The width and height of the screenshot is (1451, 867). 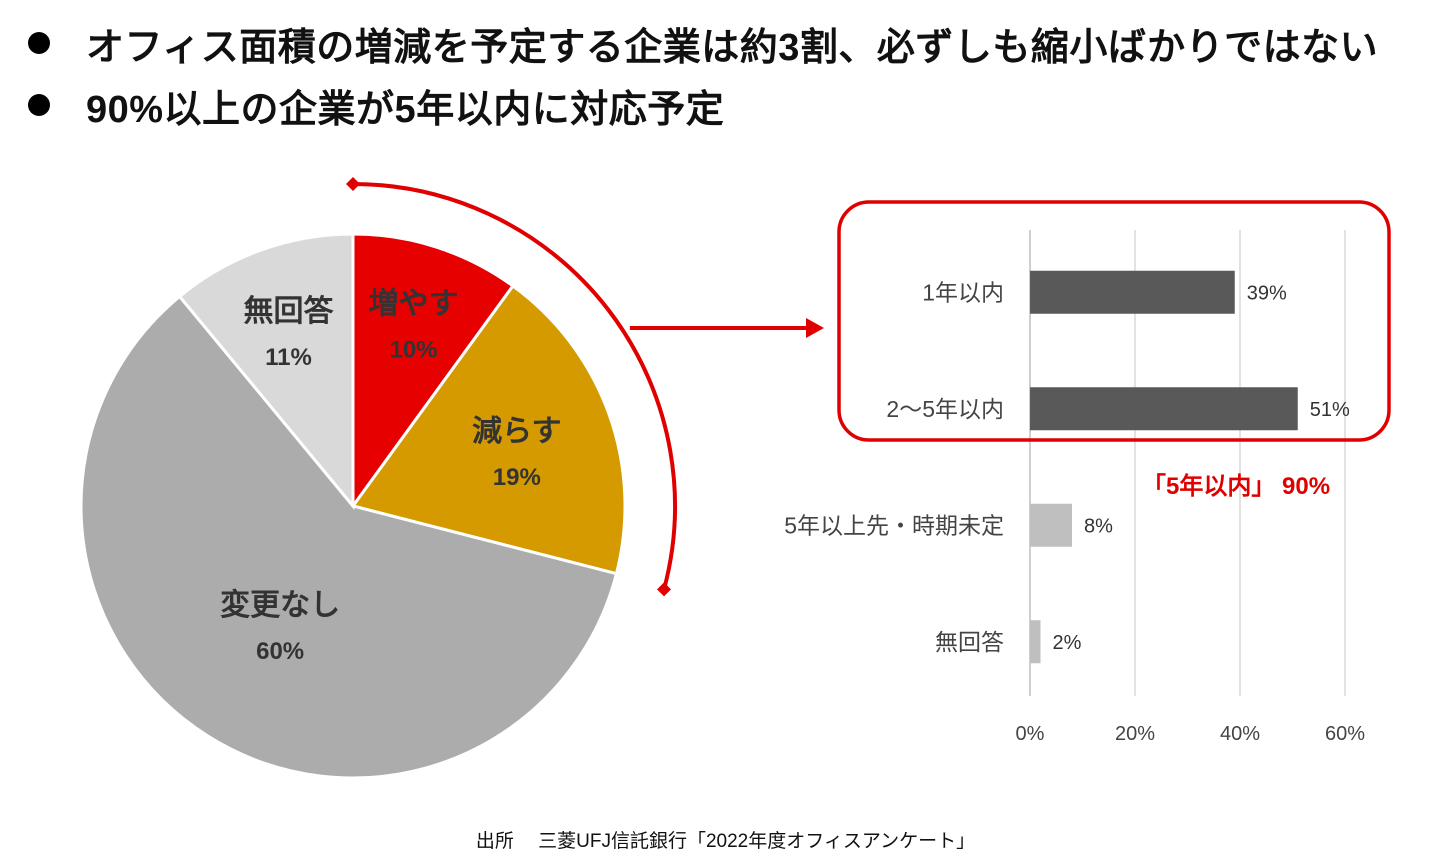 I want to click on x-tick-label: 60%, so click(x=1345, y=734).